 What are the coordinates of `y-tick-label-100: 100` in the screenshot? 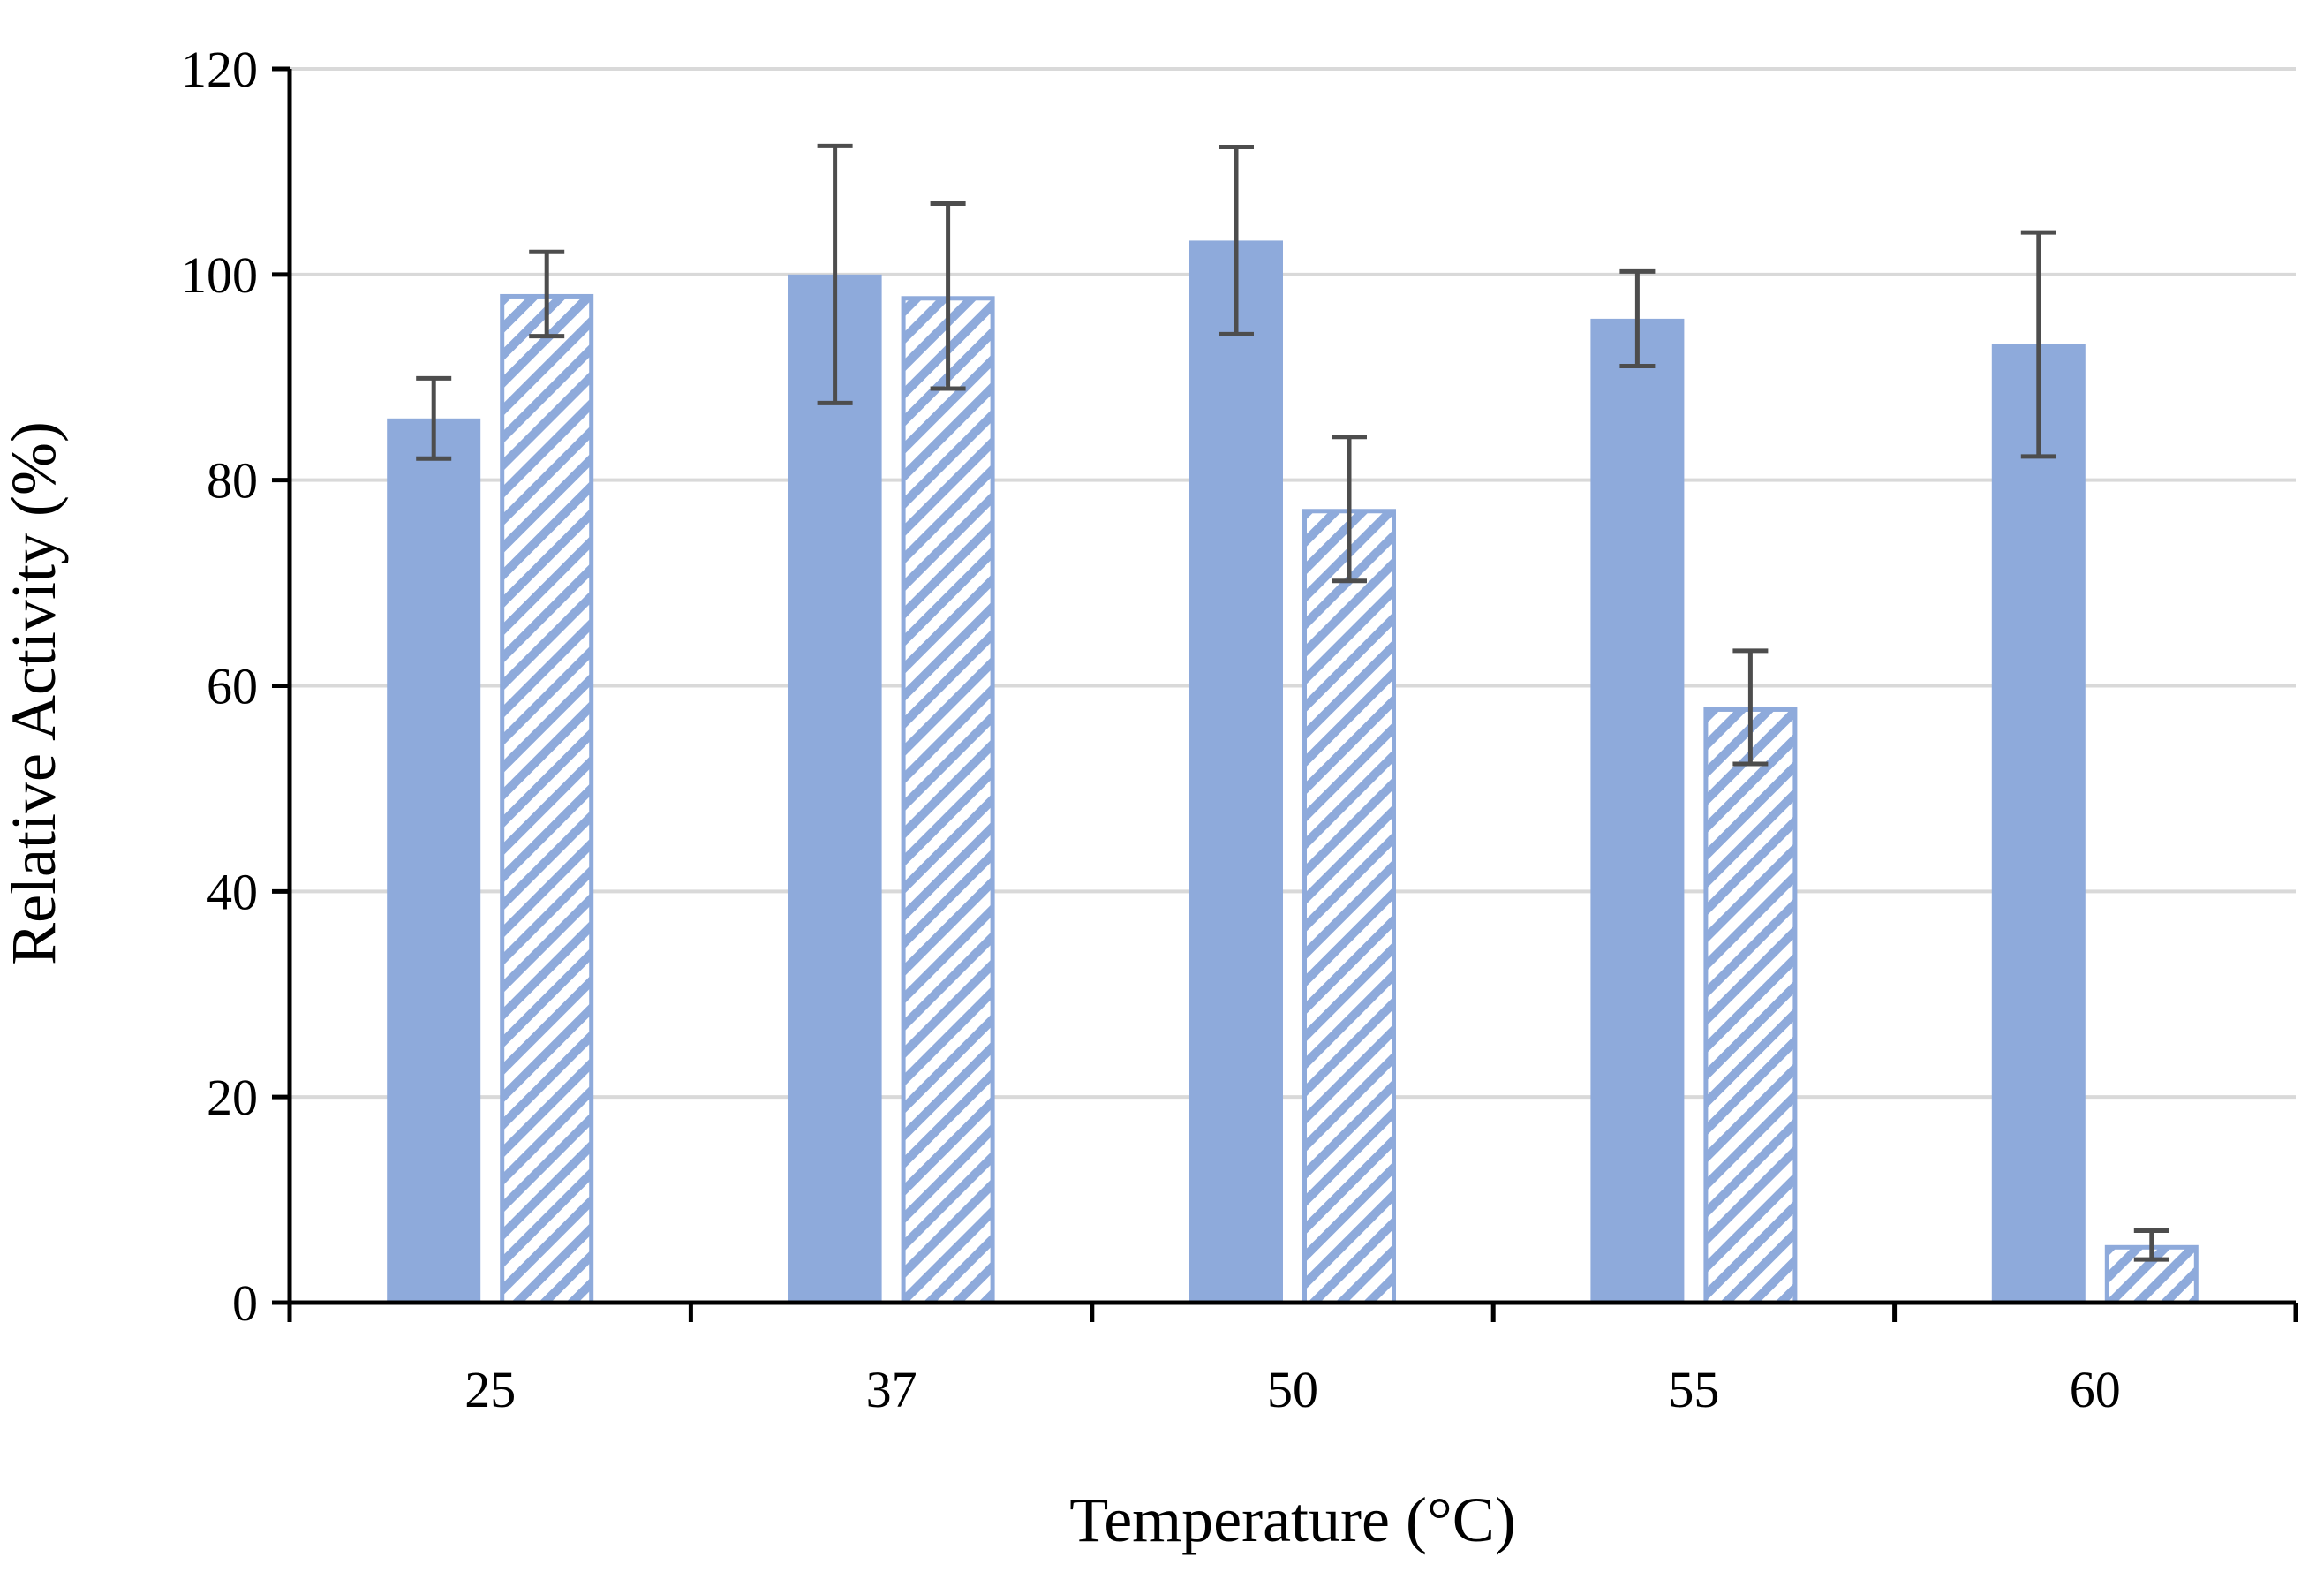 It's located at (219, 275).